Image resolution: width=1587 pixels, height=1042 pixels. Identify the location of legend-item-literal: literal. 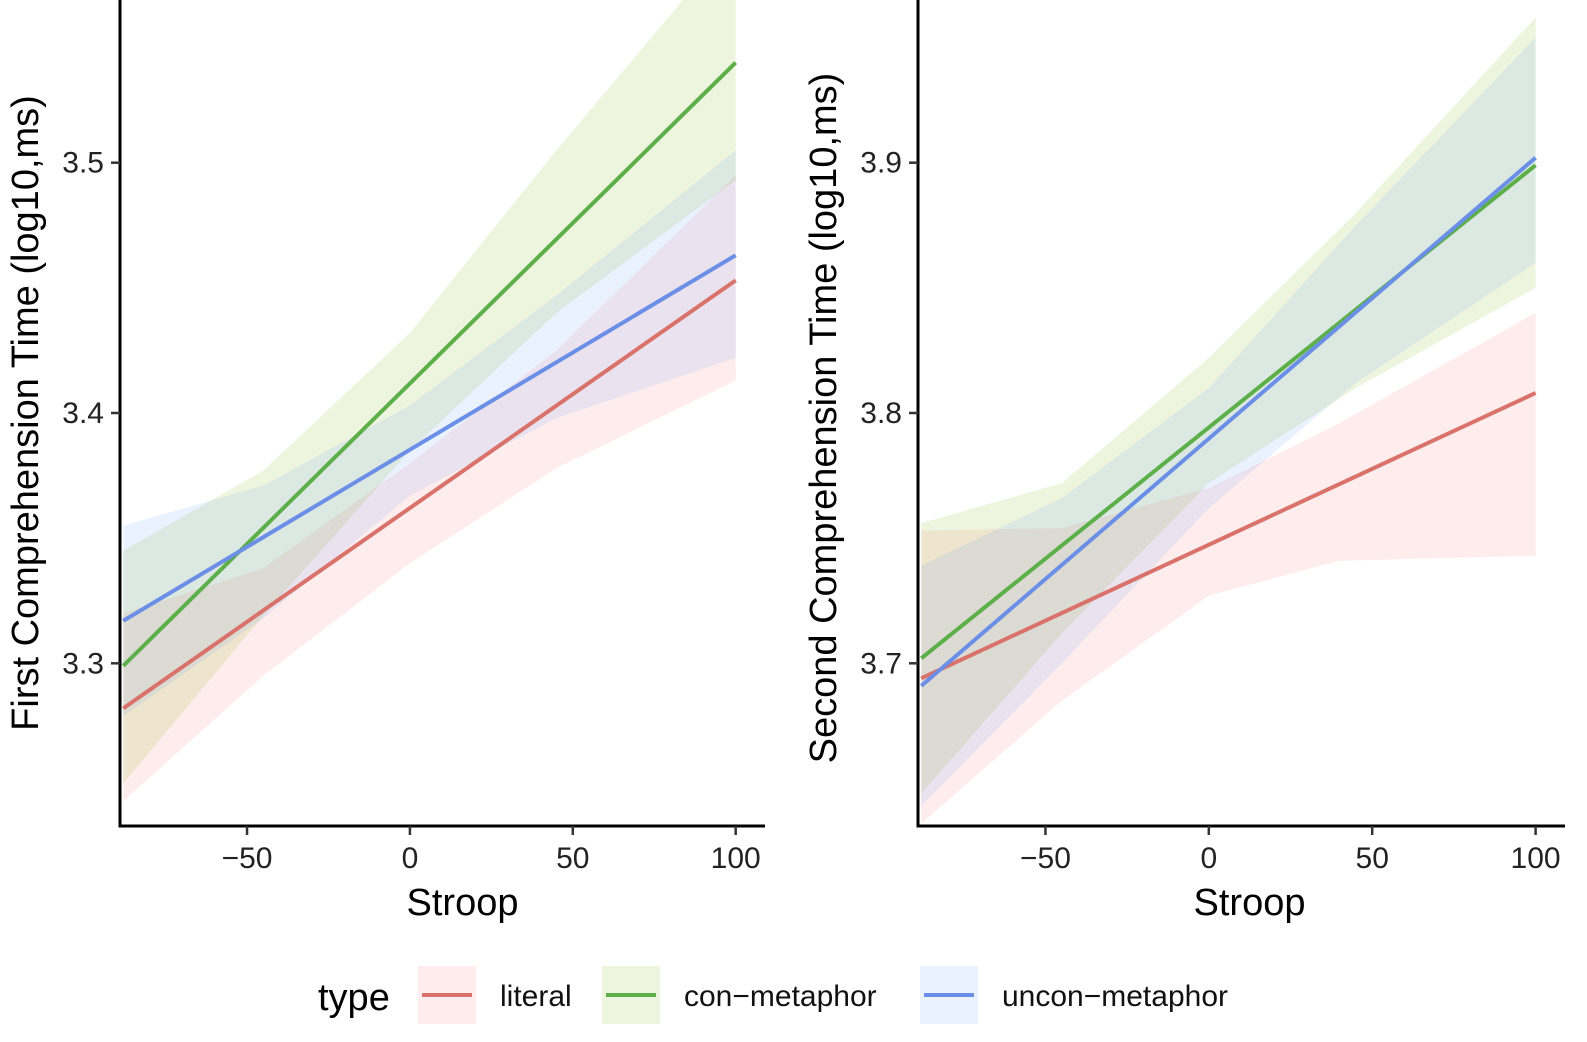
(495, 995).